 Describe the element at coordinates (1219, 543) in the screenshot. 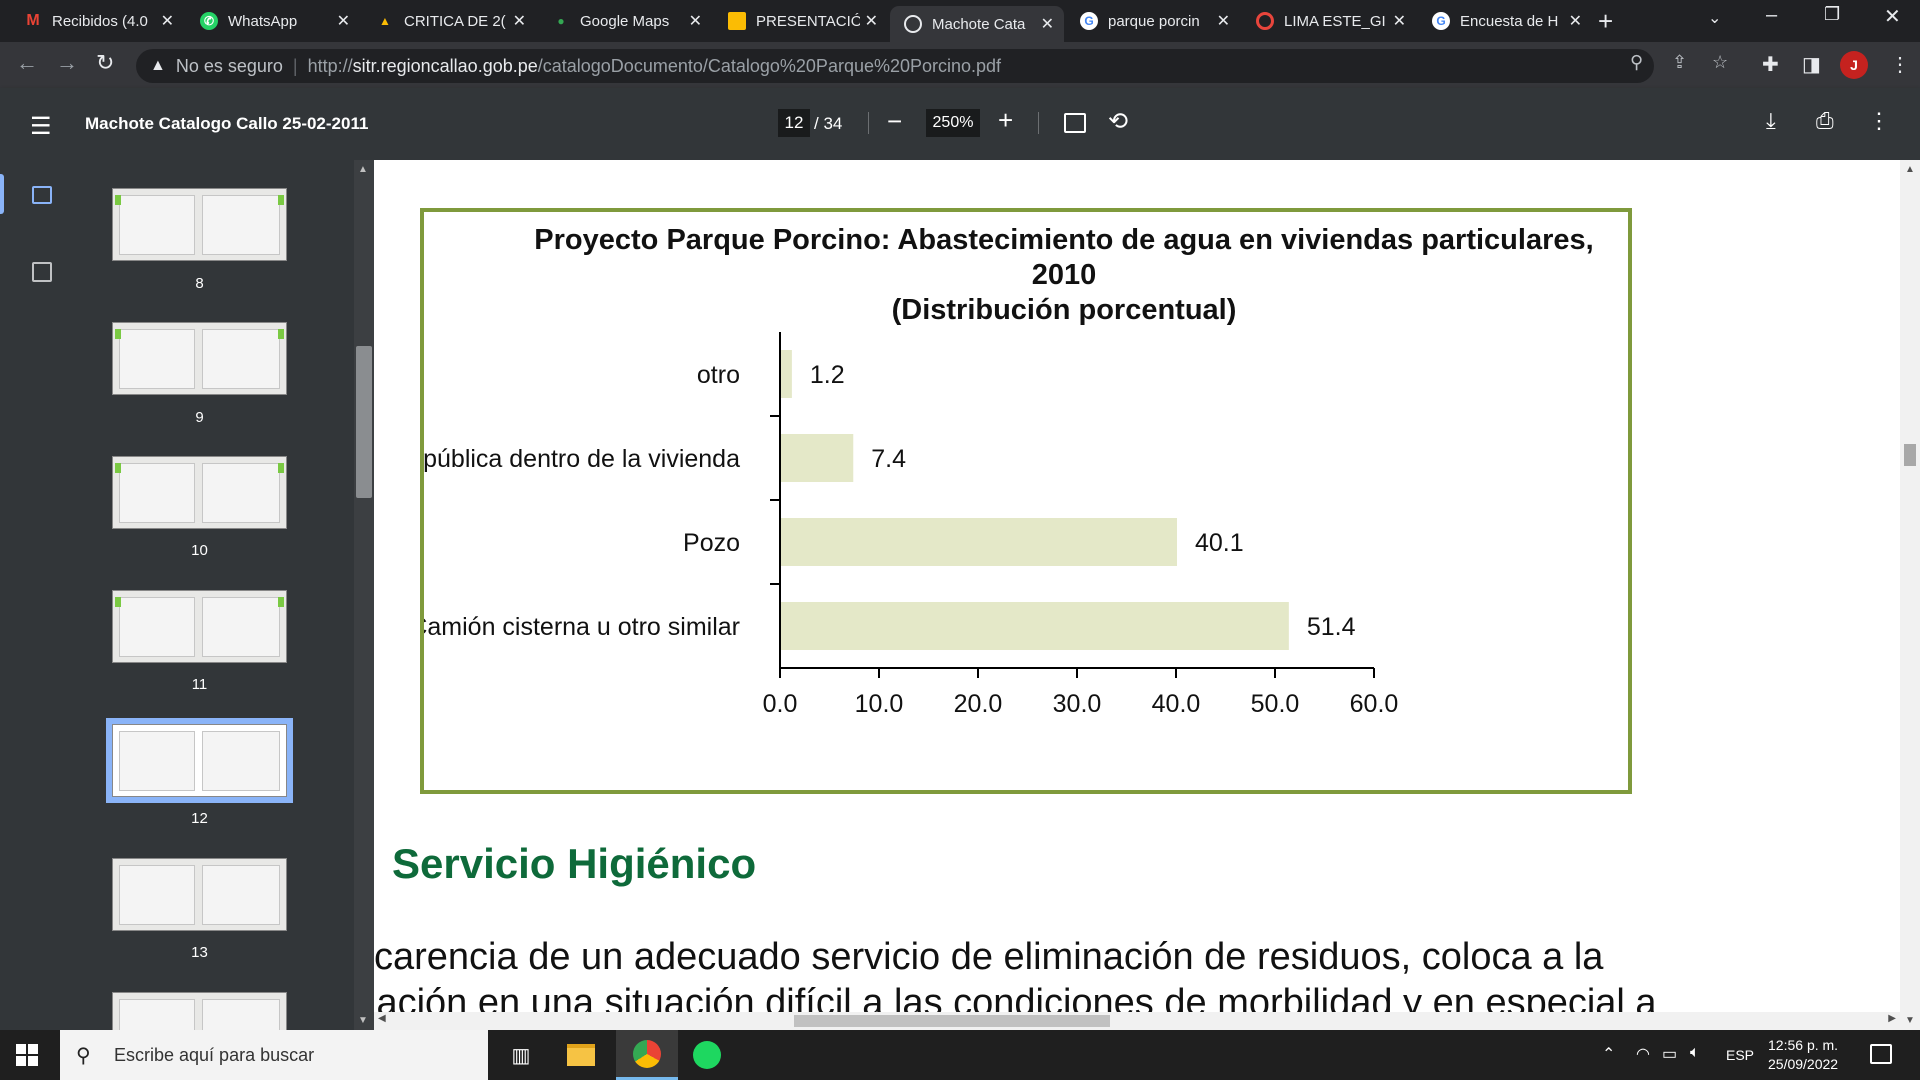

I see `data-label: 40.1` at that location.